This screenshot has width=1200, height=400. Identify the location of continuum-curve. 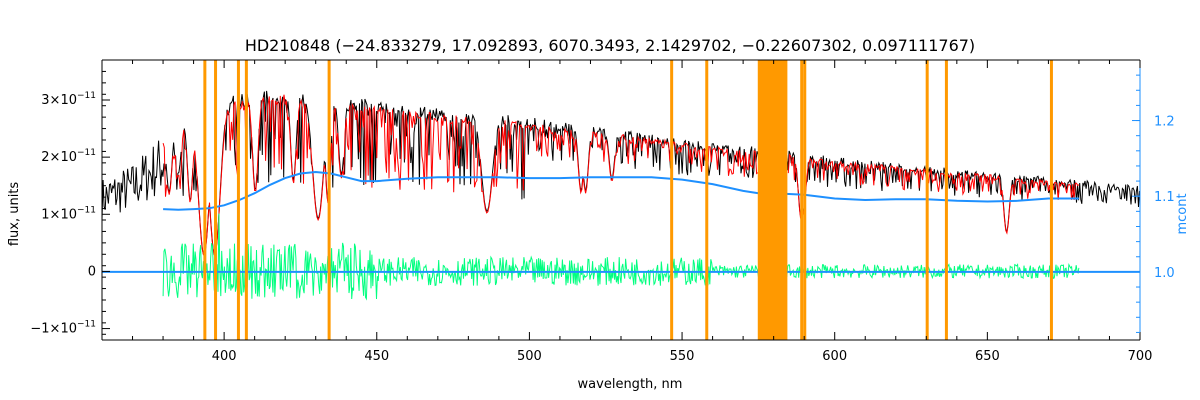
(621, 190).